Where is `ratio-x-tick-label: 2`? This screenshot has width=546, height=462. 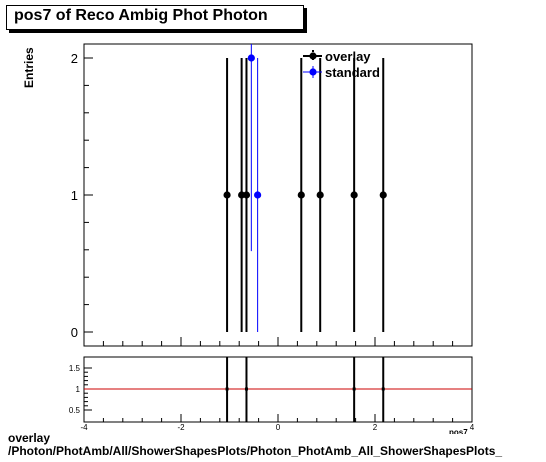
ratio-x-tick-label: 2 is located at coordinates (375, 427).